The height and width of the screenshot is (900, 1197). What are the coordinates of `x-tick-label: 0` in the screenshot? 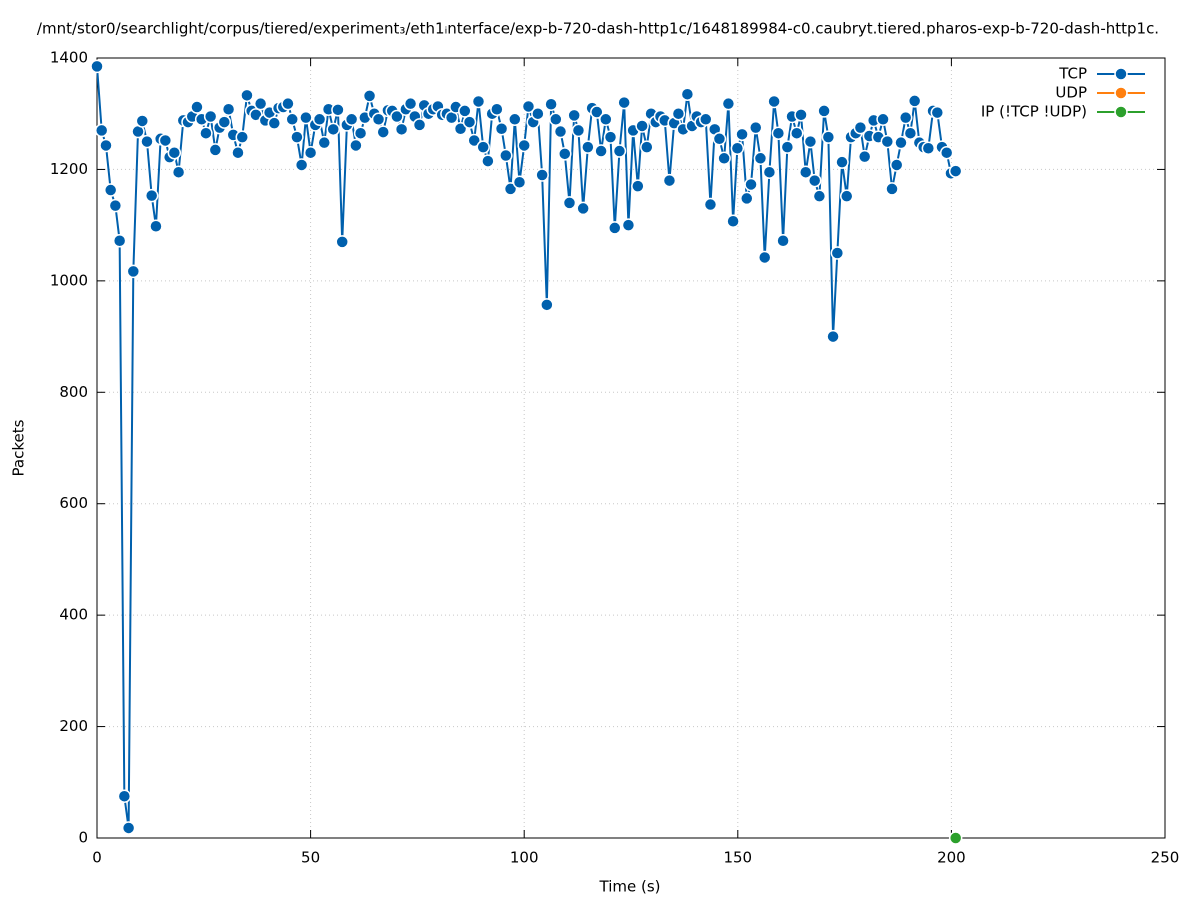 It's located at (97, 858).